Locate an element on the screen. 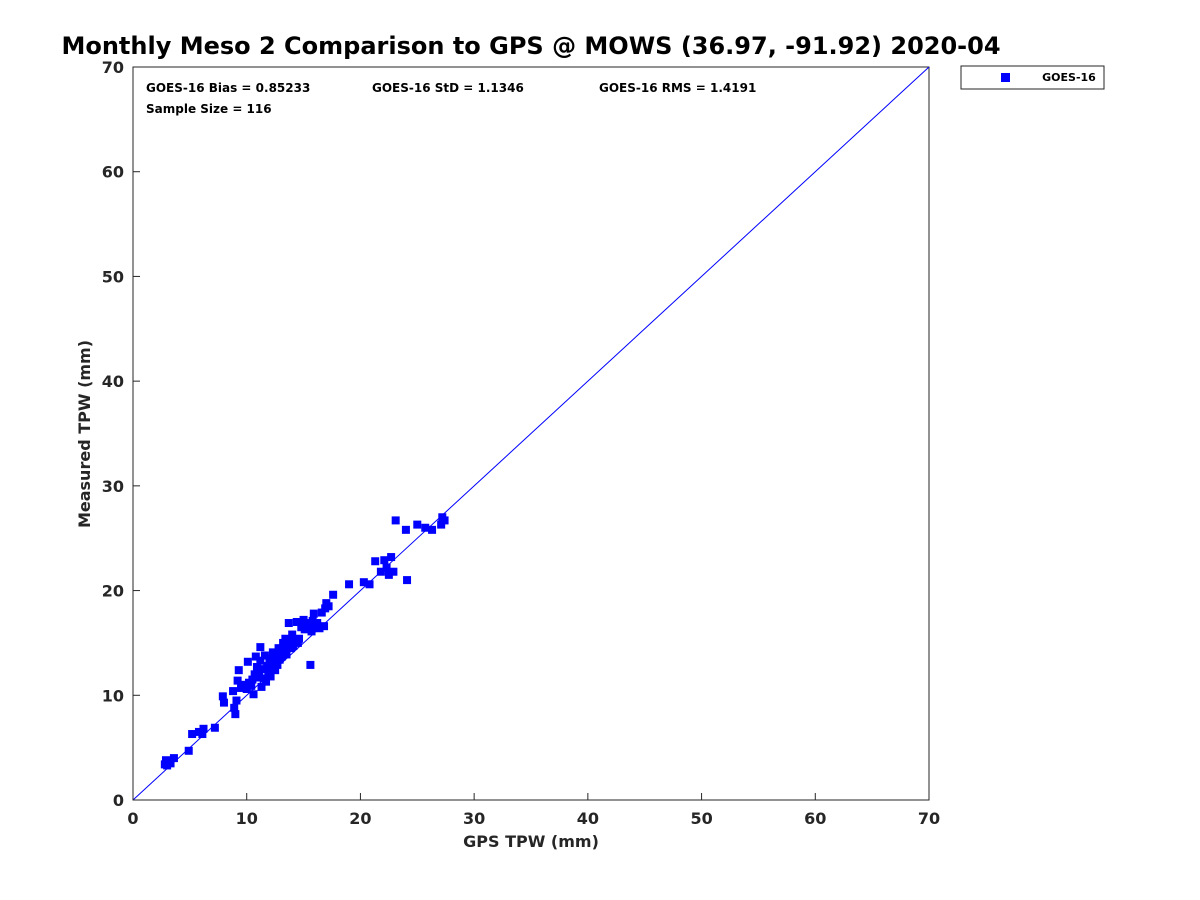 This screenshot has width=1200, height=900. legend-box is located at coordinates (1032, 77).